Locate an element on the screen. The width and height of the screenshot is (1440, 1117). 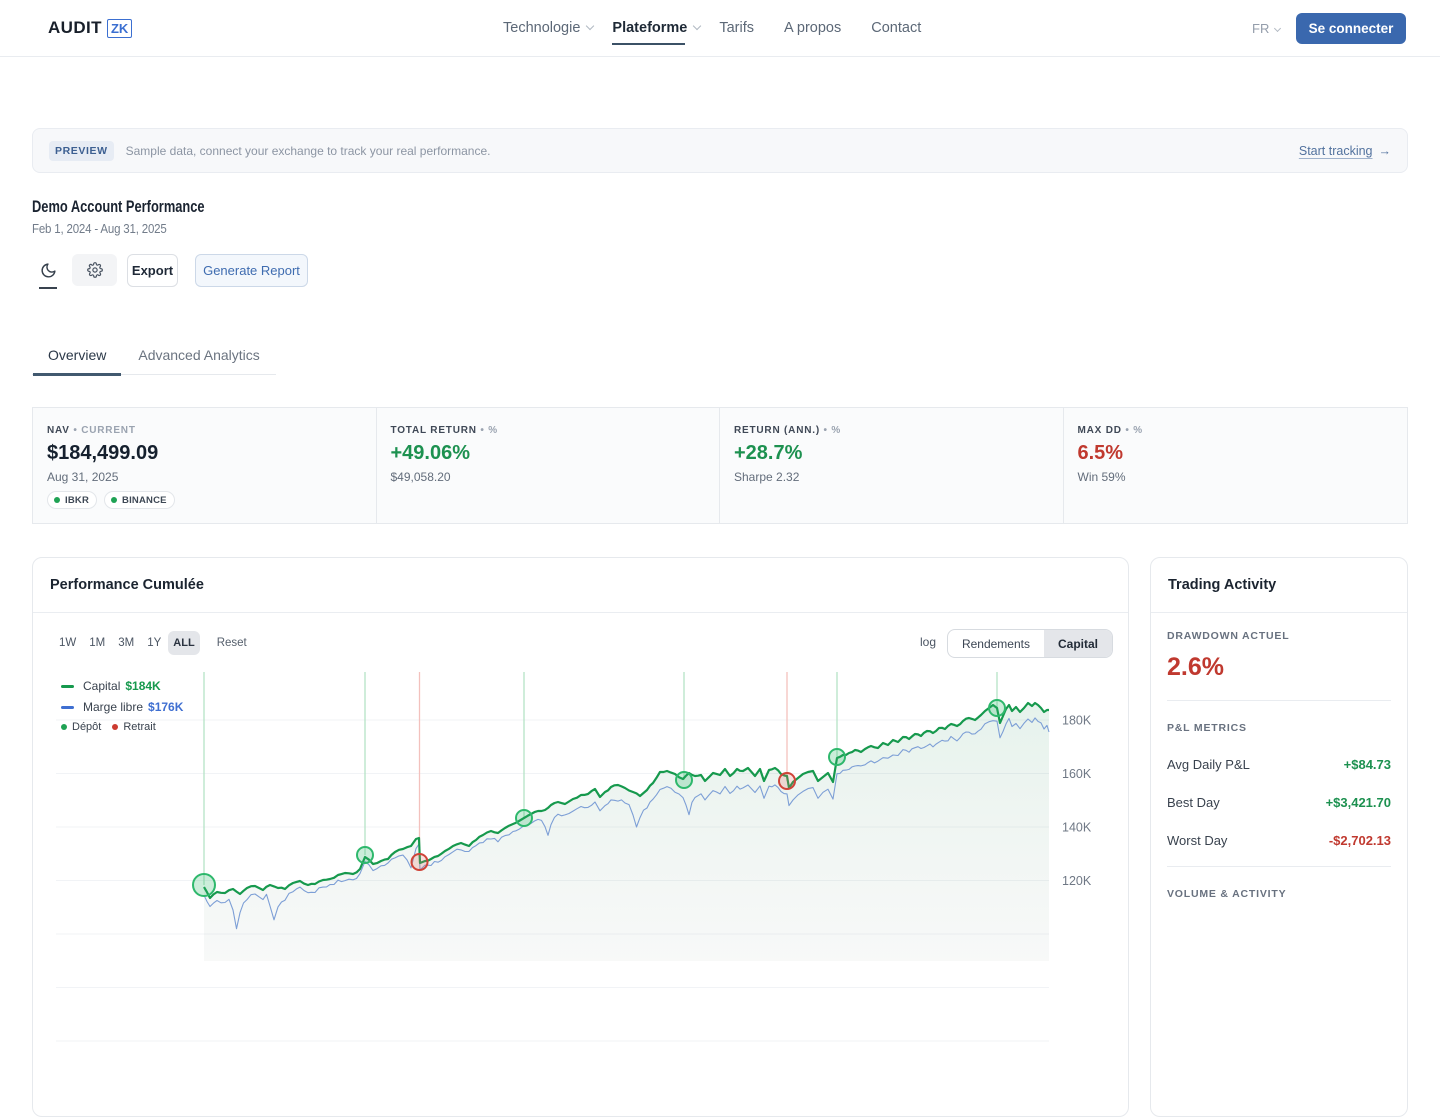
svg-text: 140K is located at coordinates (1077, 828).